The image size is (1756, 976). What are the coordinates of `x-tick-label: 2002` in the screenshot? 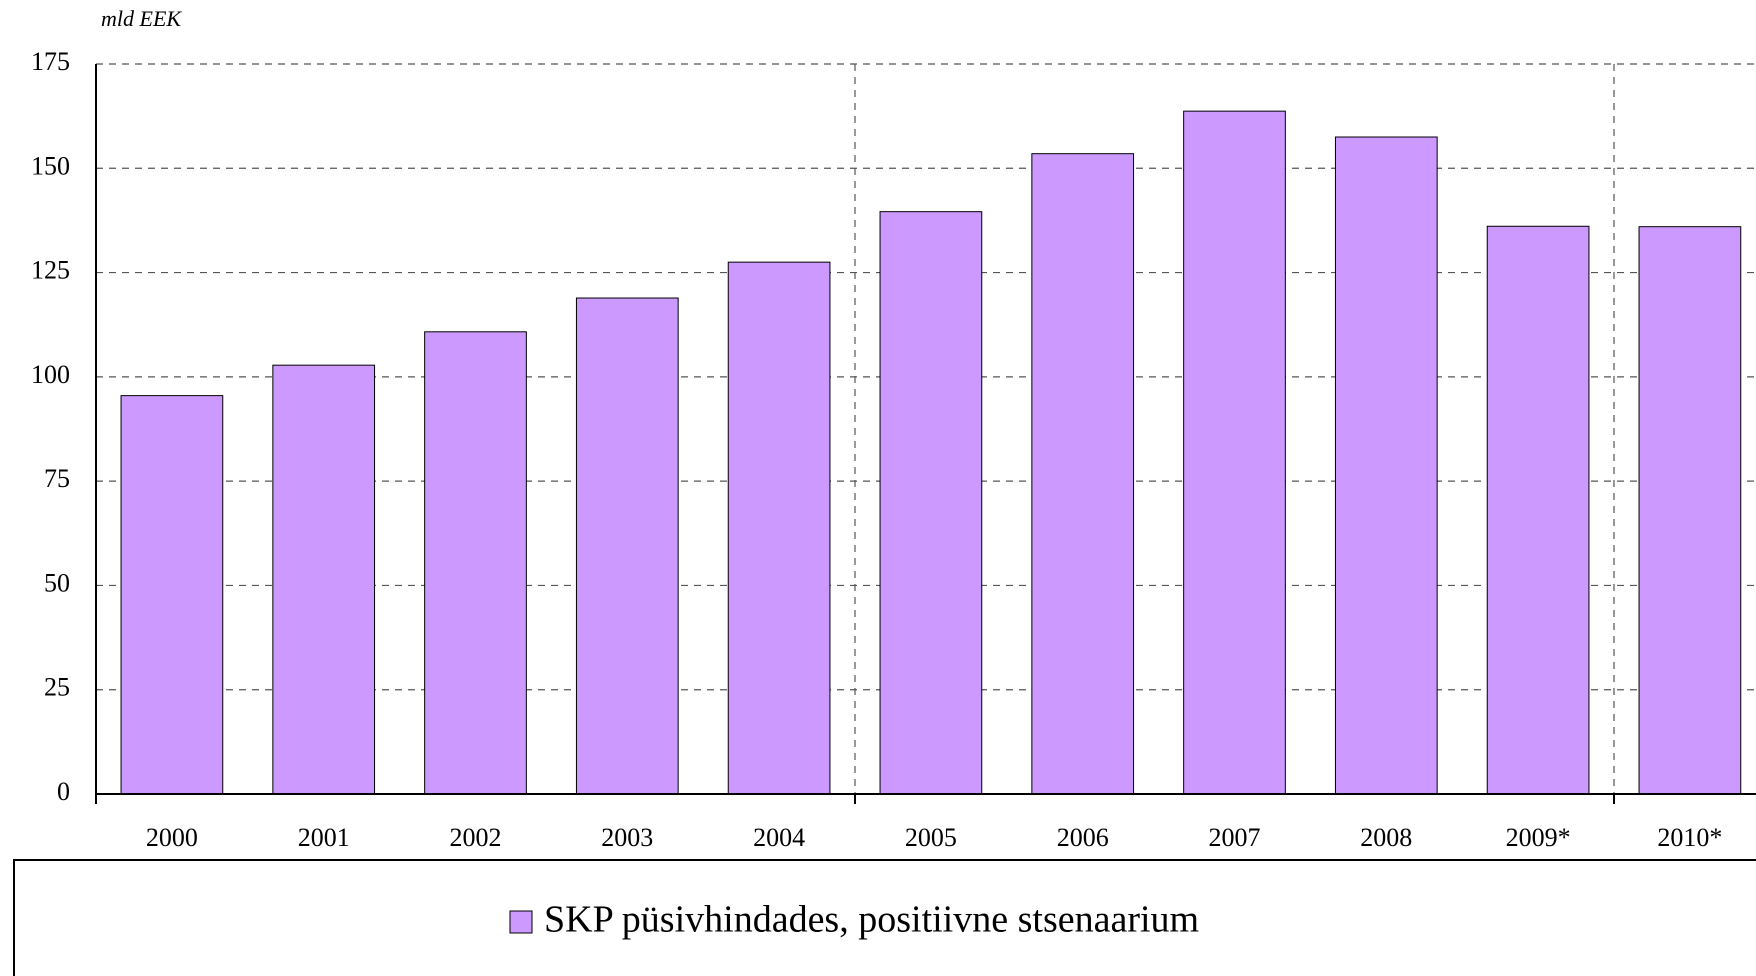 It's located at (476, 837).